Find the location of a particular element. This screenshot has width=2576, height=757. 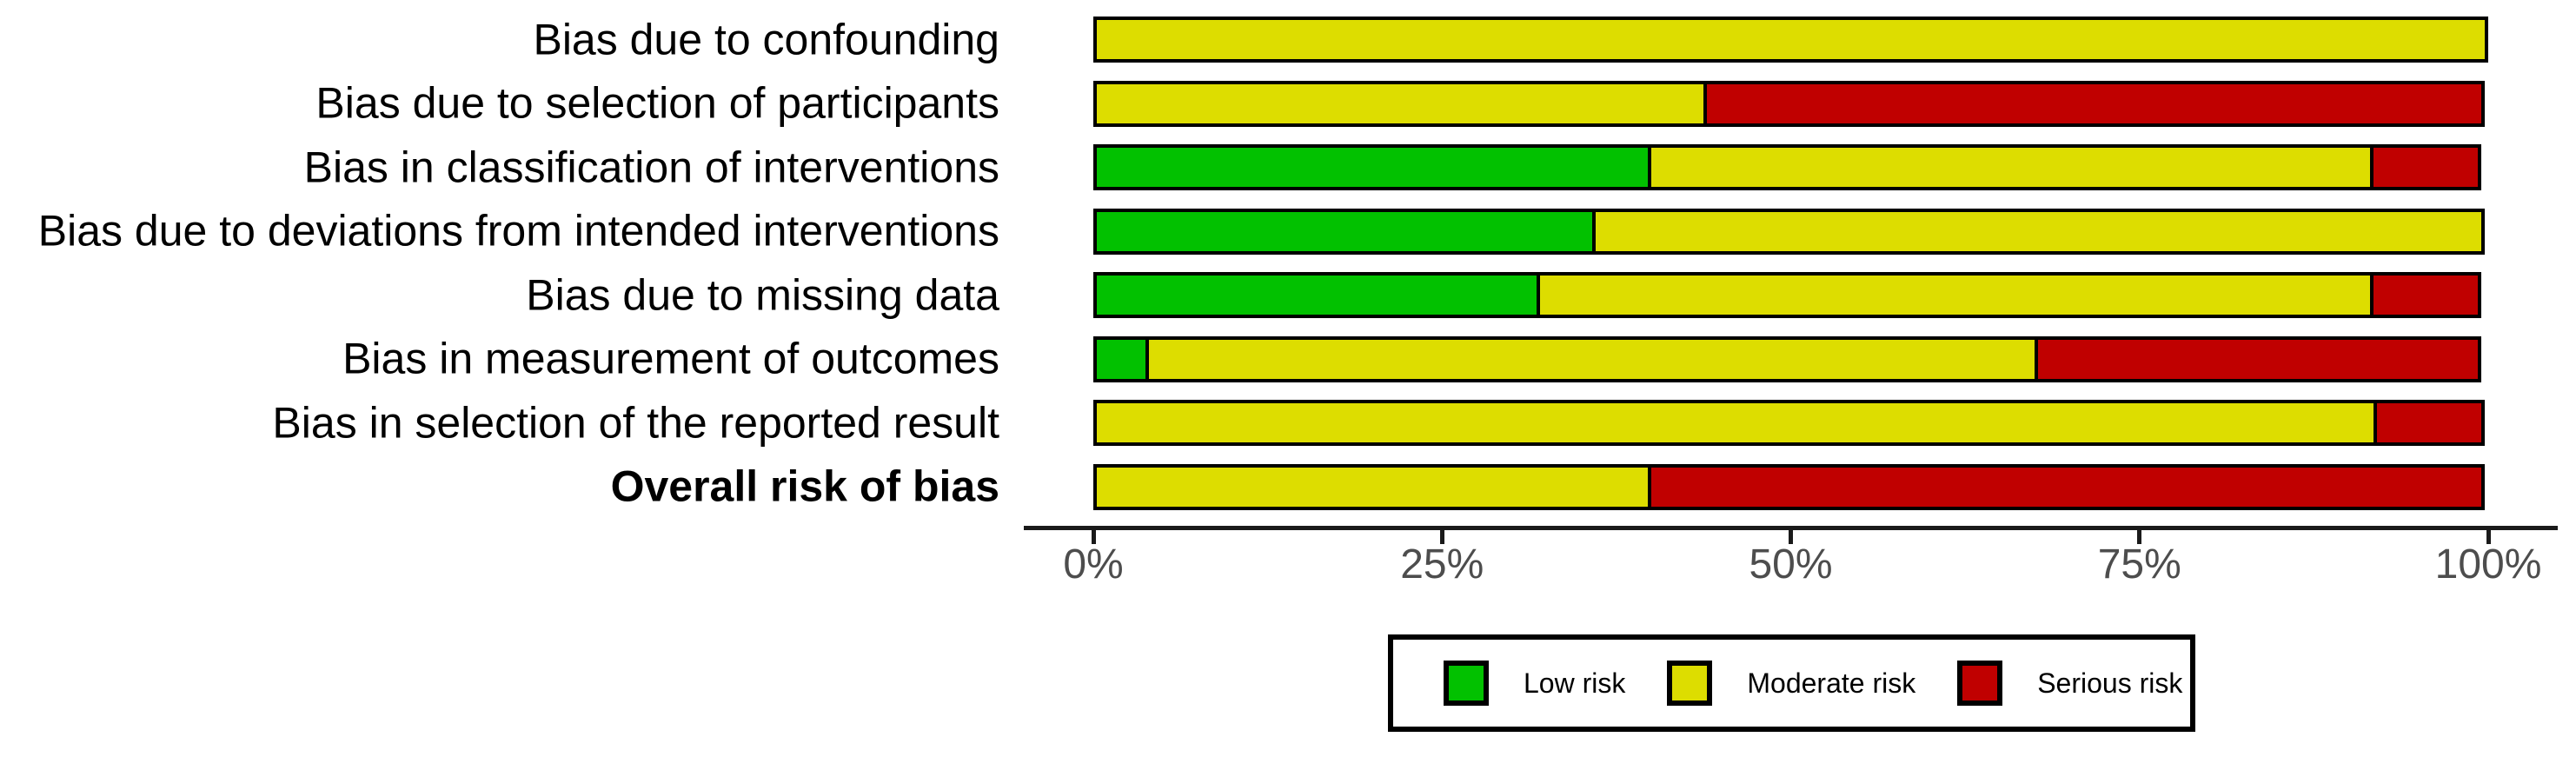

x-axis-tick-label: 100% is located at coordinates (2488, 564).